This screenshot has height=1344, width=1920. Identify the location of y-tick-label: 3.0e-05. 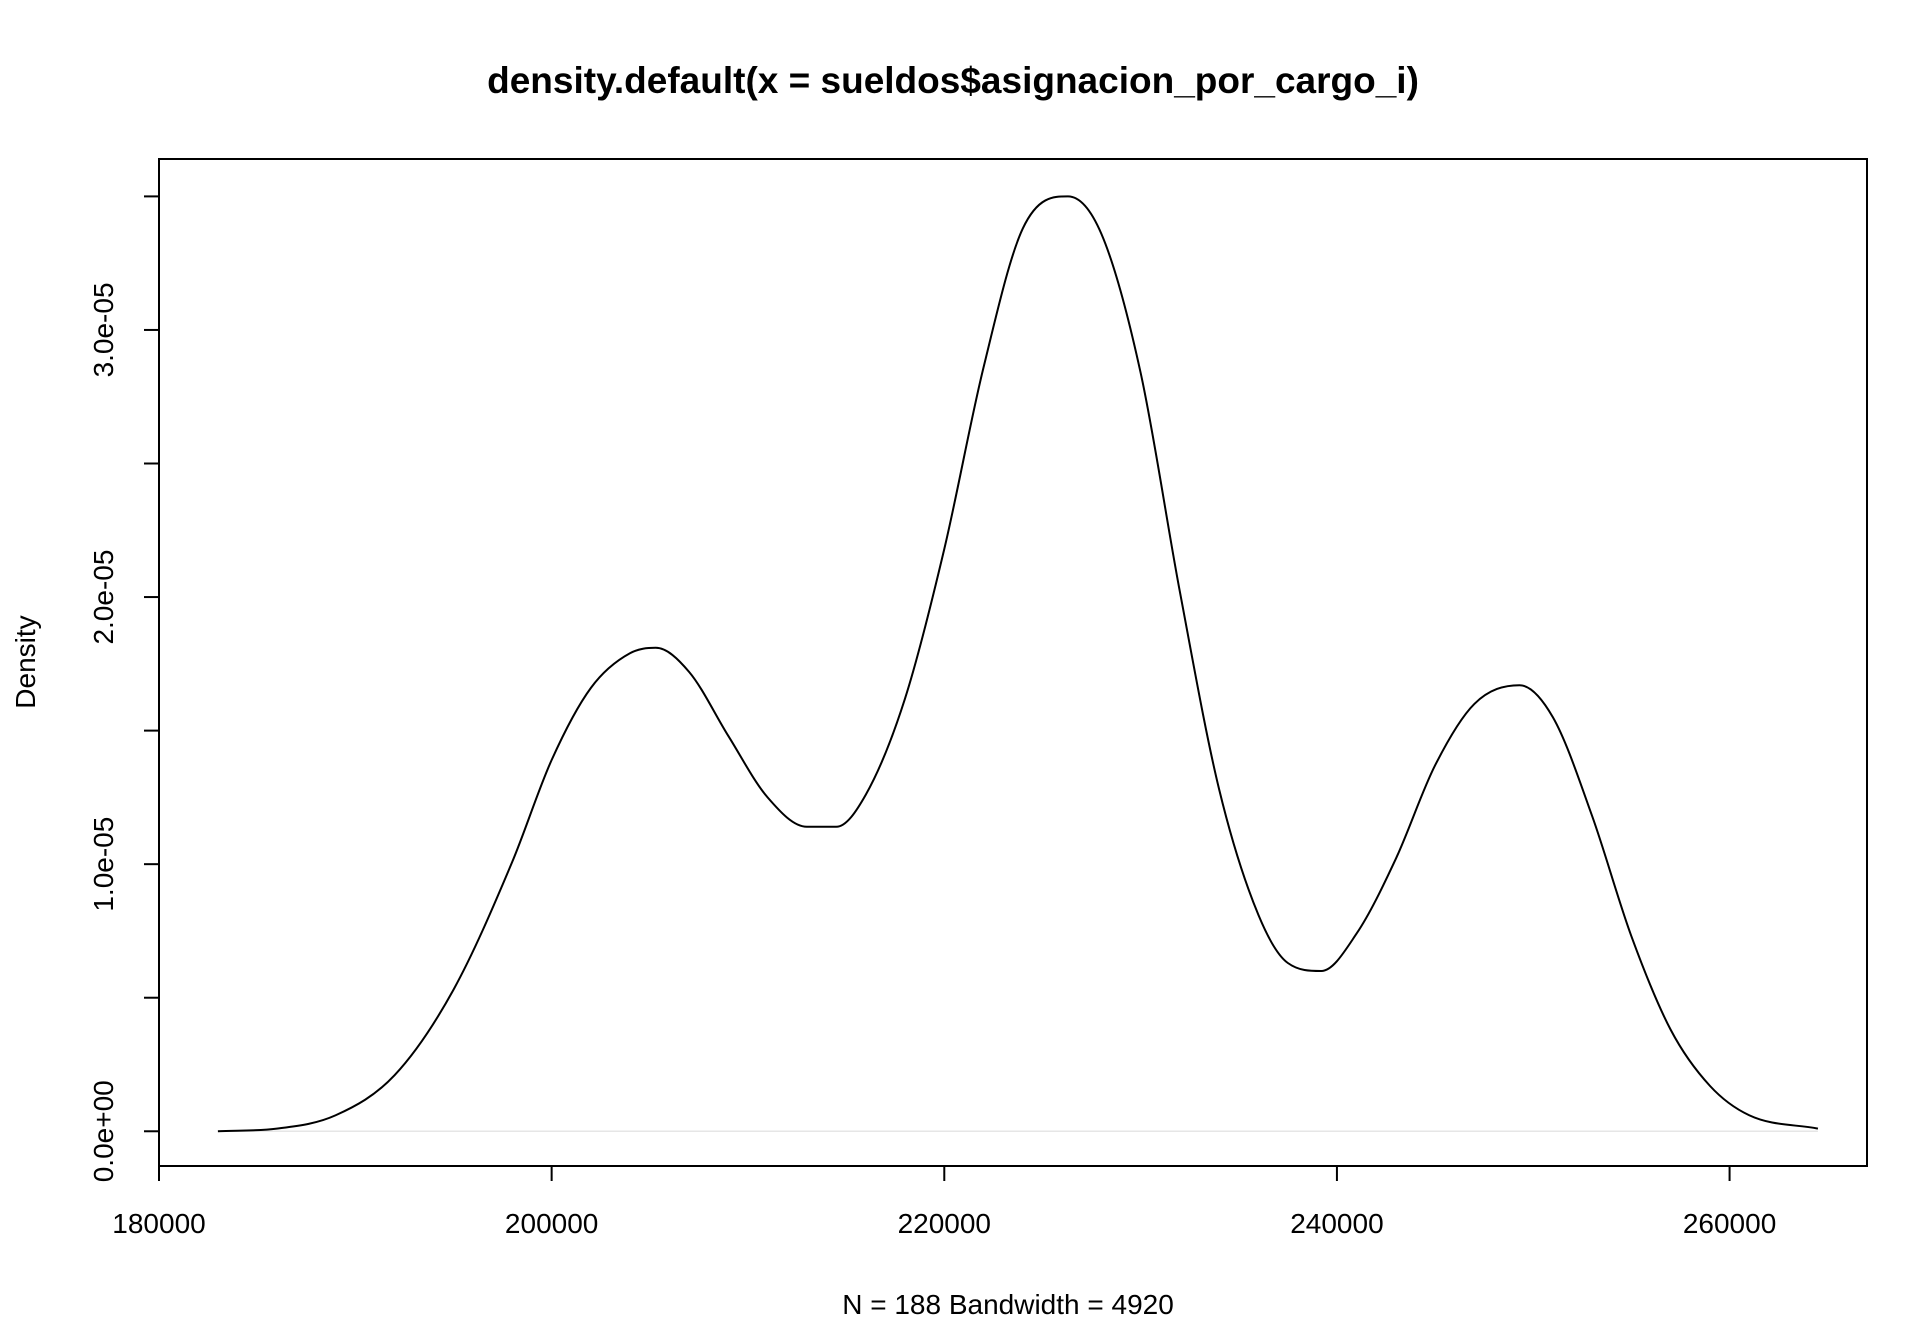
(103, 329).